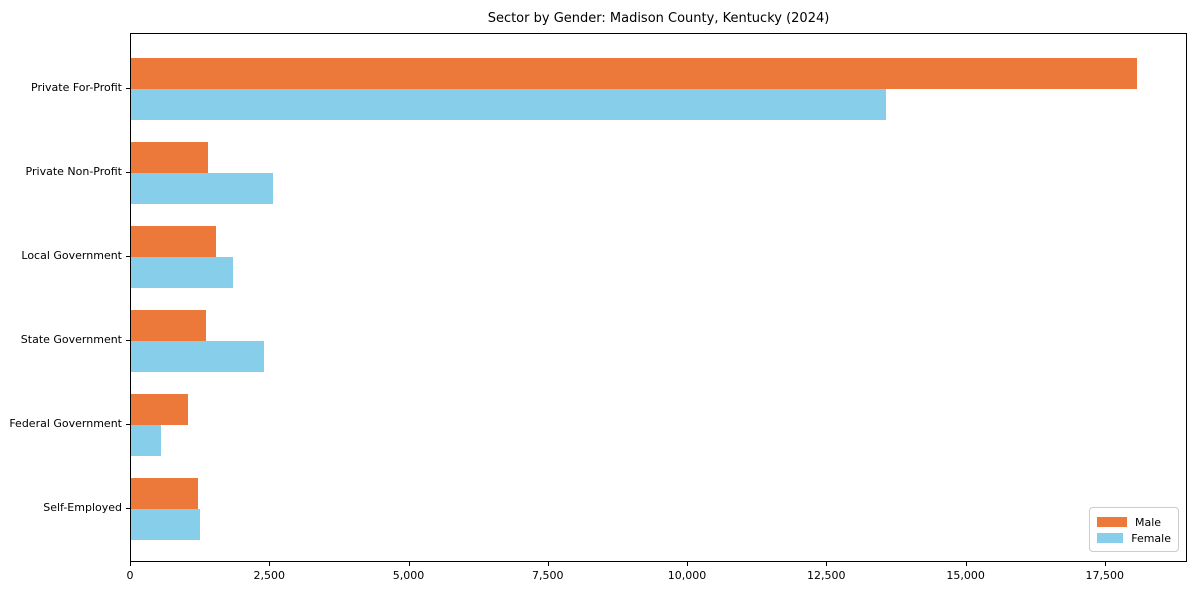  I want to click on category-label-private-for-profit: Private For-Profit, so click(76, 87).